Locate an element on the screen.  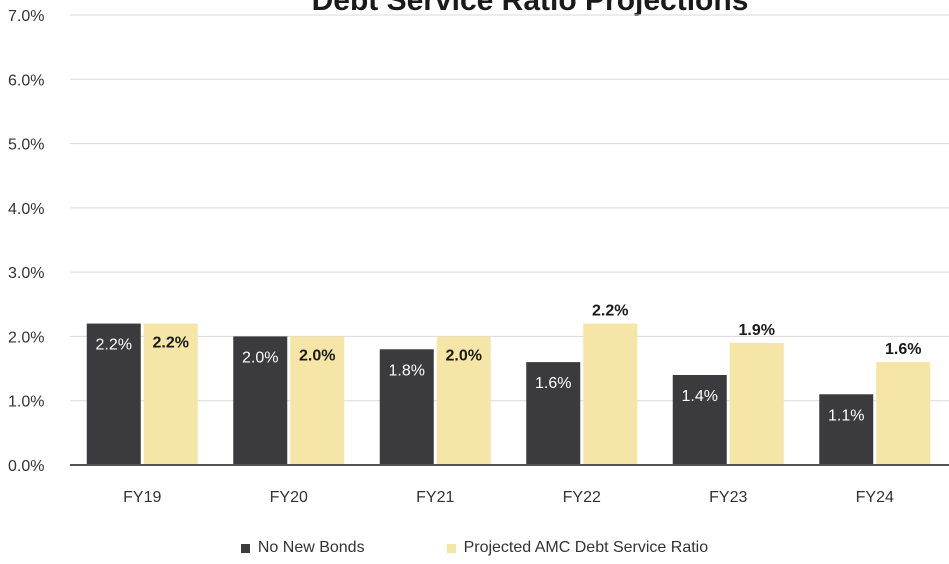
y-tick-label: 3.0% is located at coordinates (26, 273).